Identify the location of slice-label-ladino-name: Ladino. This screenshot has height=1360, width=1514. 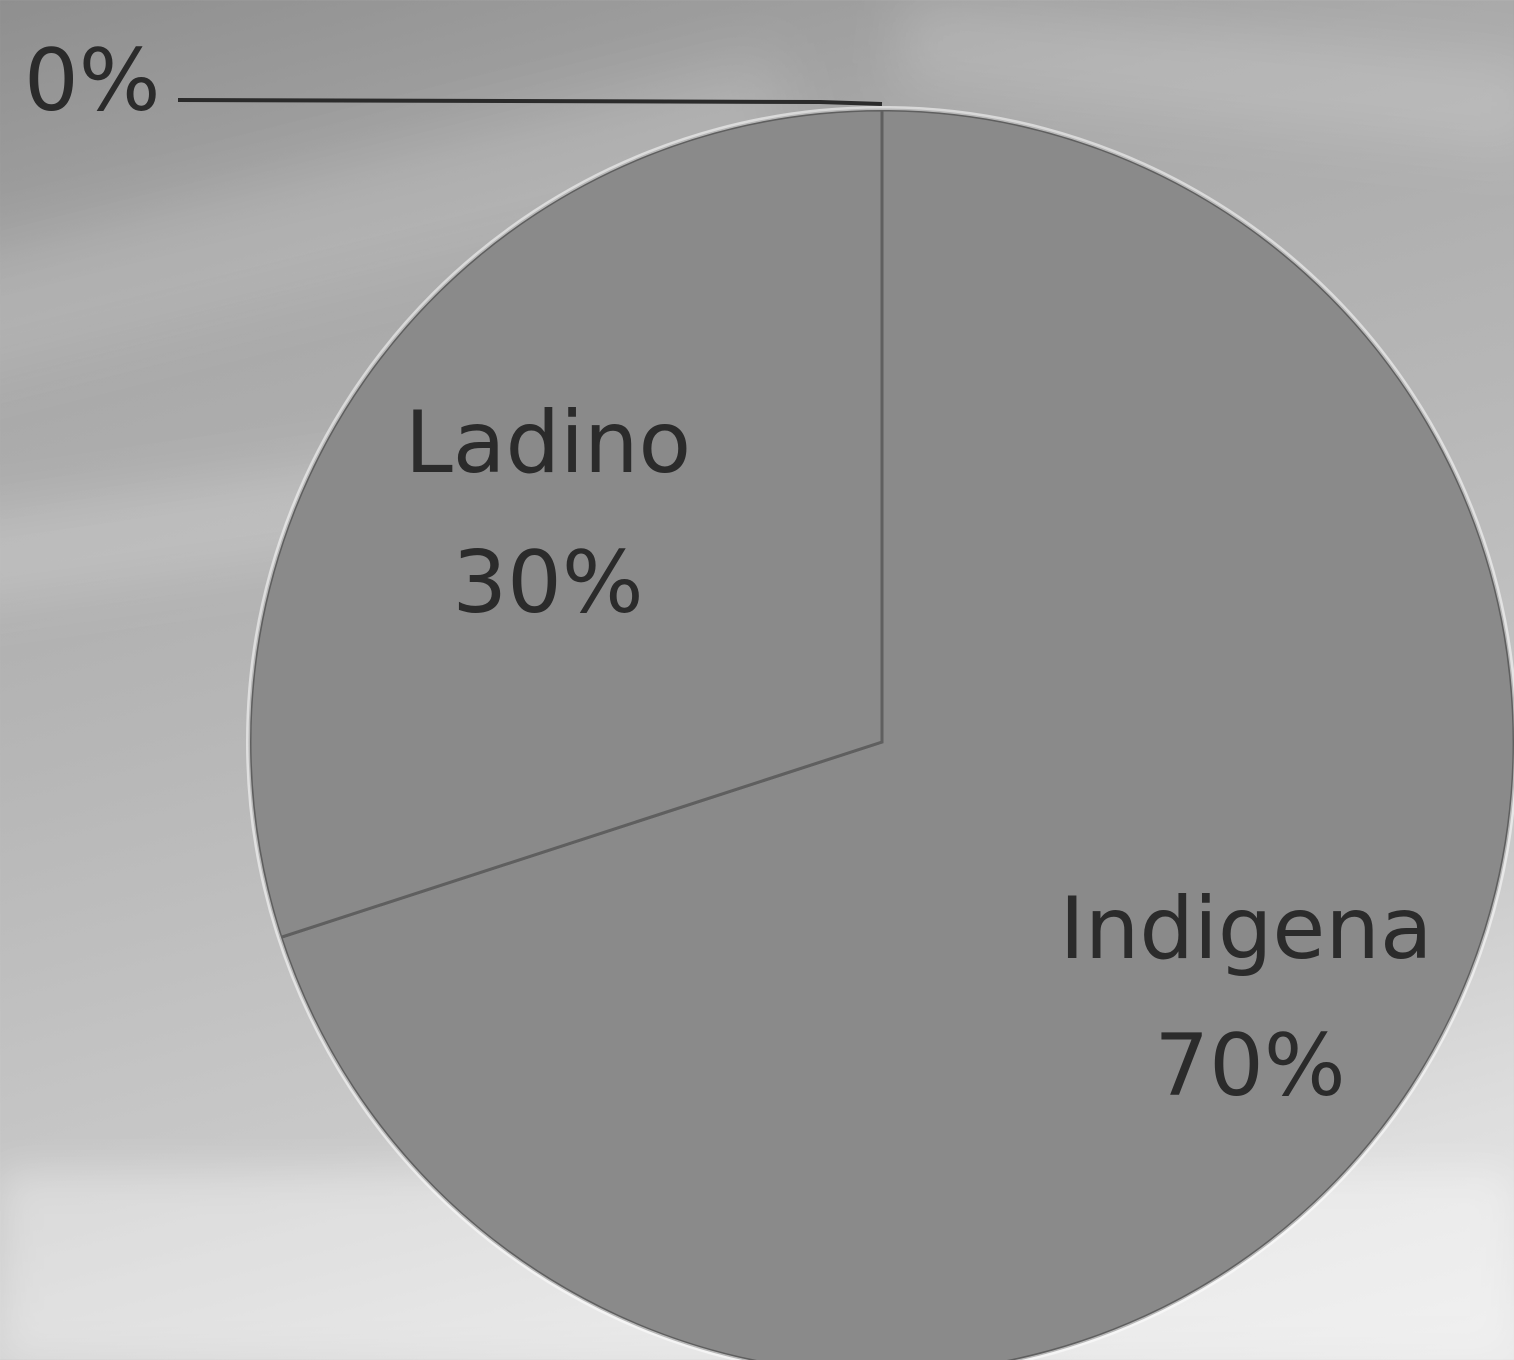
(548, 443).